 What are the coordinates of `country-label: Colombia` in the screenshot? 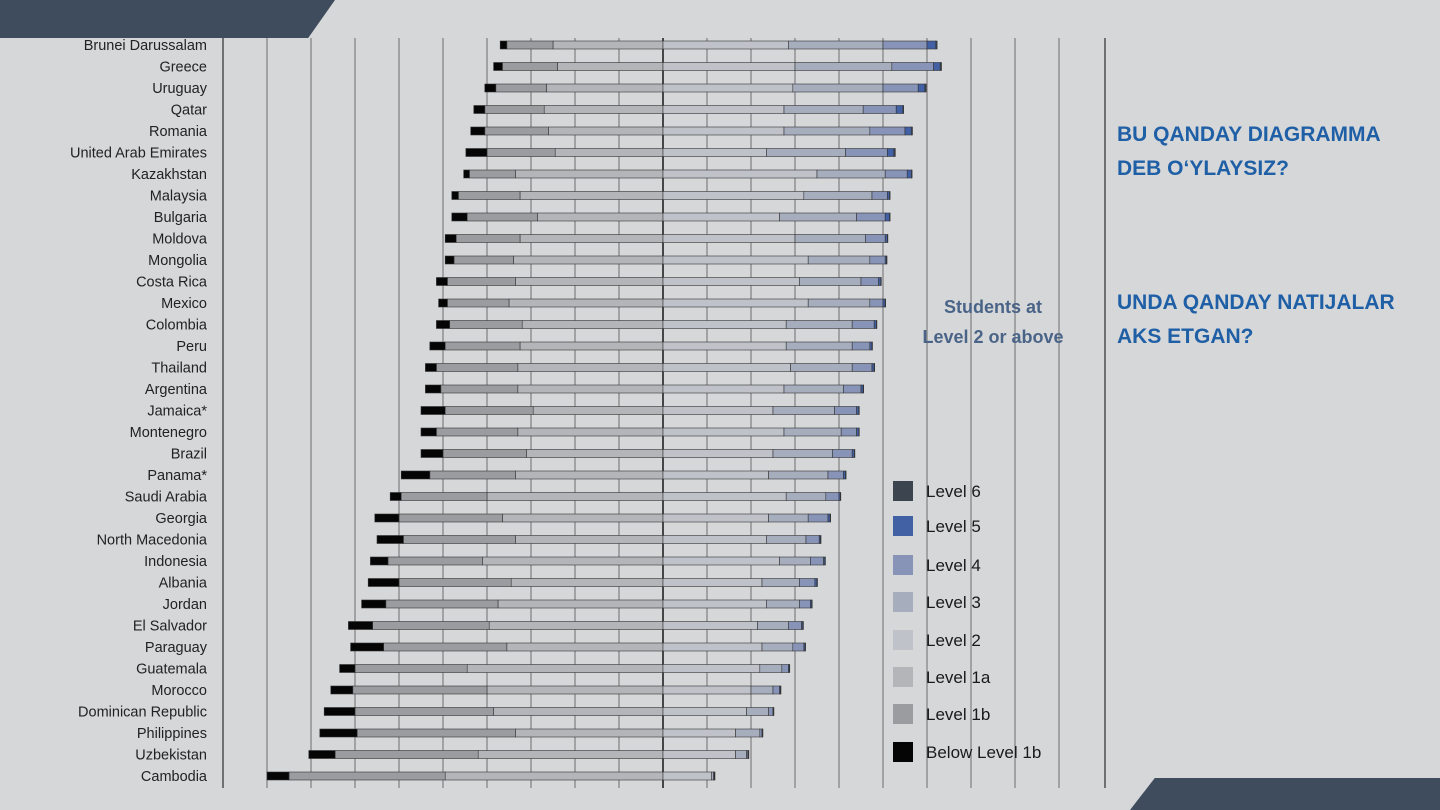 It's located at (177, 326).